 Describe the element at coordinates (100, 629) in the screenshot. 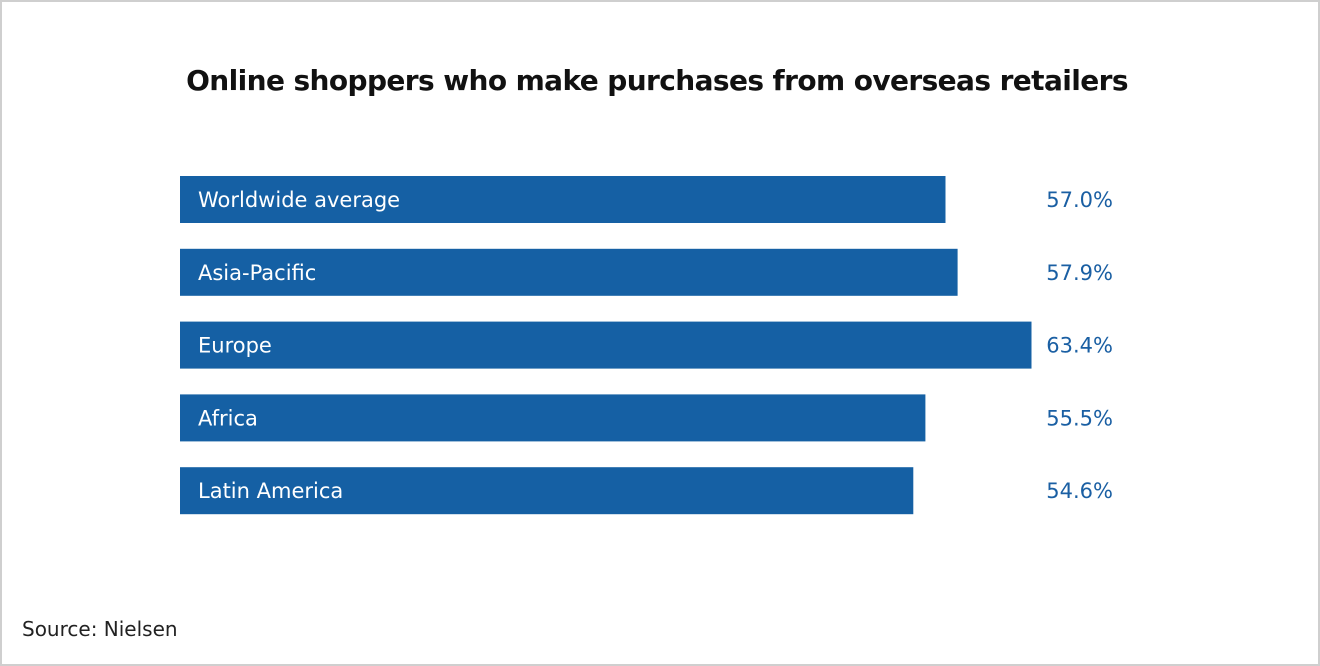

I see `source-note: Source: Nielsen` at that location.